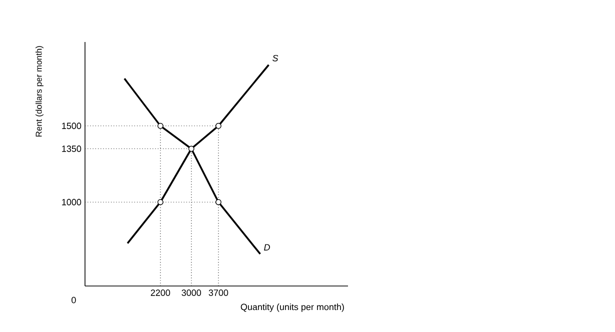 The image size is (615, 332). I want to click on y-tick-label: 1500, so click(72, 126).